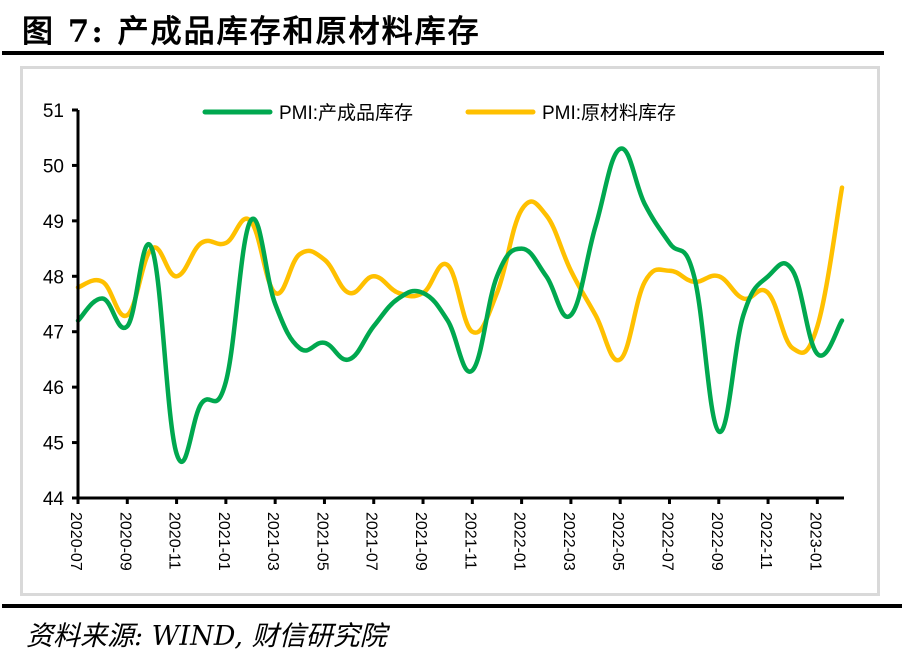  I want to click on x-tick-label: 2022-03, so click(568, 541).